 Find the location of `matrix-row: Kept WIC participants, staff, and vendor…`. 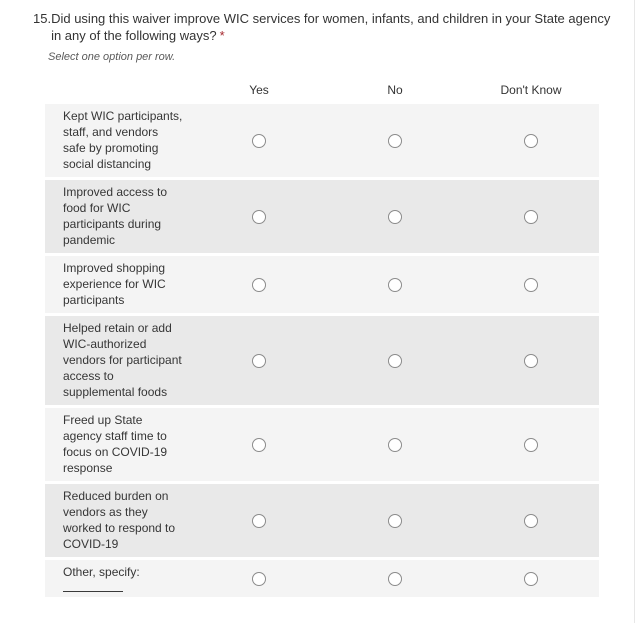

matrix-row: Kept WIC participants, staff, and vendor… is located at coordinates (322, 140).